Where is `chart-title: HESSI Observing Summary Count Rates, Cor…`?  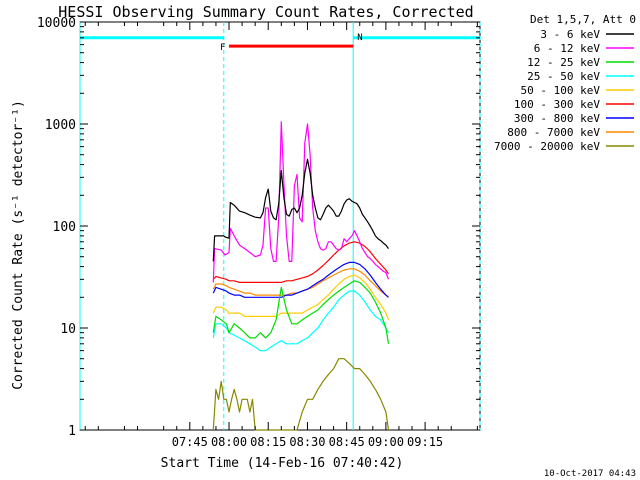 chart-title: HESSI Observing Summary Count Rates, Cor… is located at coordinates (265, 12).